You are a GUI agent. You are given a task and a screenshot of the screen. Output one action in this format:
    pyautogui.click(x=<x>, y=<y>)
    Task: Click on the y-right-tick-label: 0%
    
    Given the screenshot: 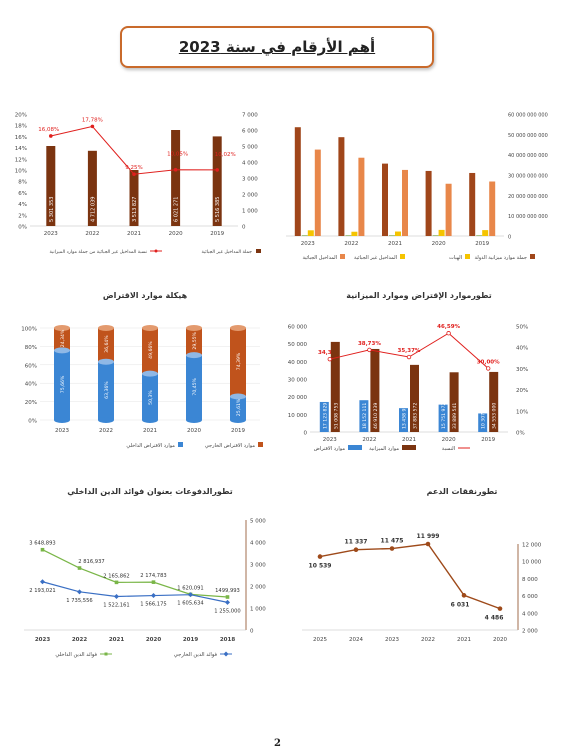 What is the action you would take?
    pyautogui.click(x=520, y=434)
    